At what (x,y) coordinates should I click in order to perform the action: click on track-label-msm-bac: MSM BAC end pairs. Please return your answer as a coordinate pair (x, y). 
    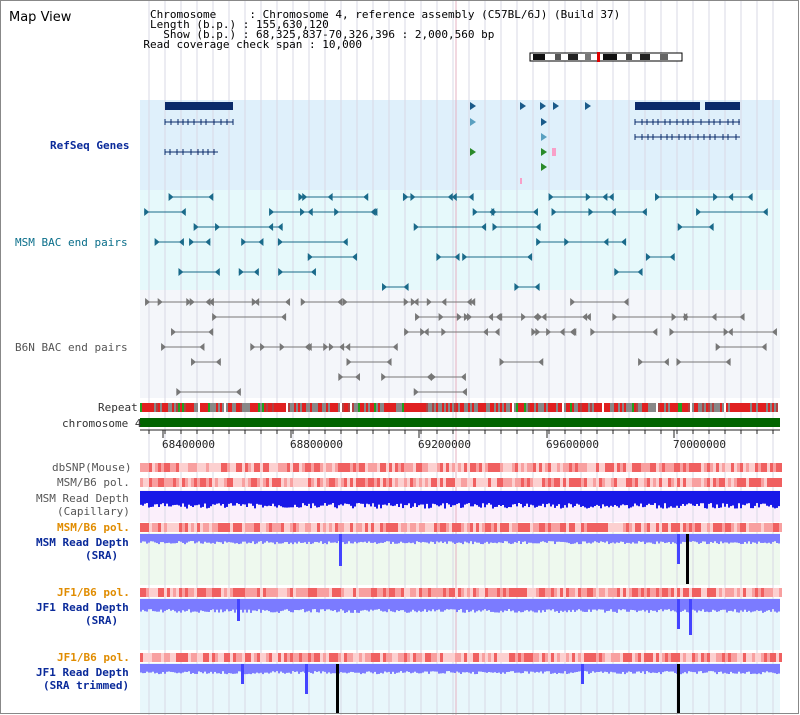
    Looking at the image, I should click on (71, 242).